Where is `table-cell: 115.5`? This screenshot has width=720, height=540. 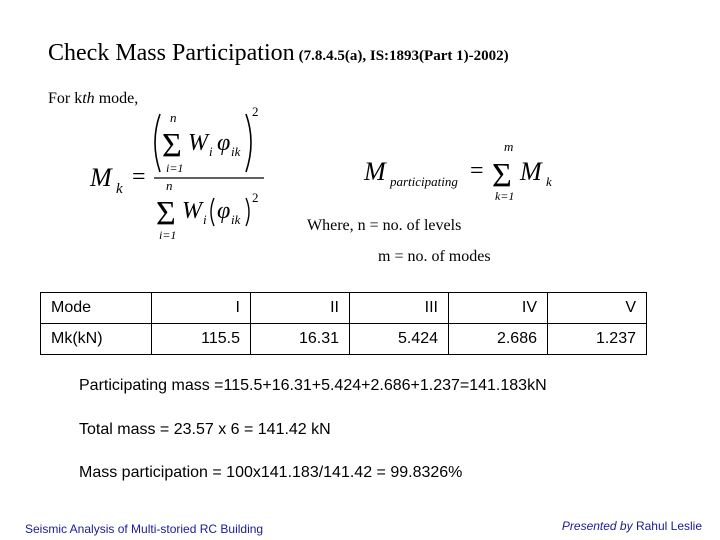 table-cell: 115.5 is located at coordinates (201, 339).